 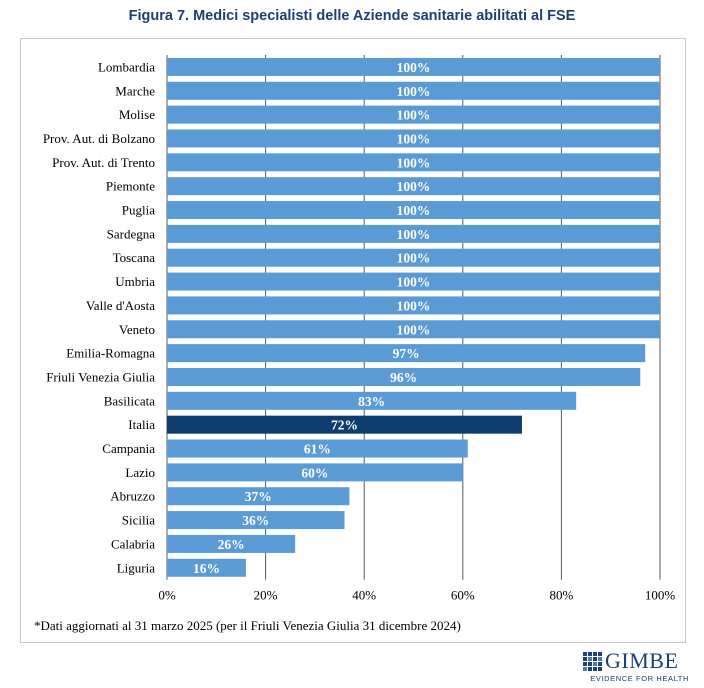 What do you see at coordinates (642, 660) in the screenshot?
I see `logo-wordmark: GIMBE` at bounding box center [642, 660].